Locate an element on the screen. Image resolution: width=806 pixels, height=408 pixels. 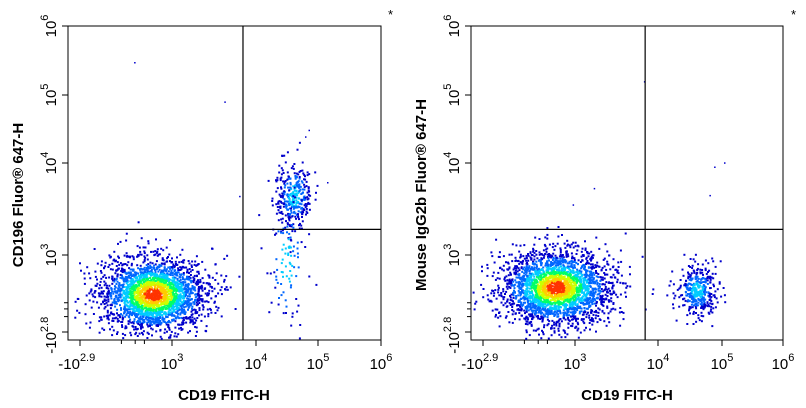
panel-marker: * is located at coordinates (390, 14).